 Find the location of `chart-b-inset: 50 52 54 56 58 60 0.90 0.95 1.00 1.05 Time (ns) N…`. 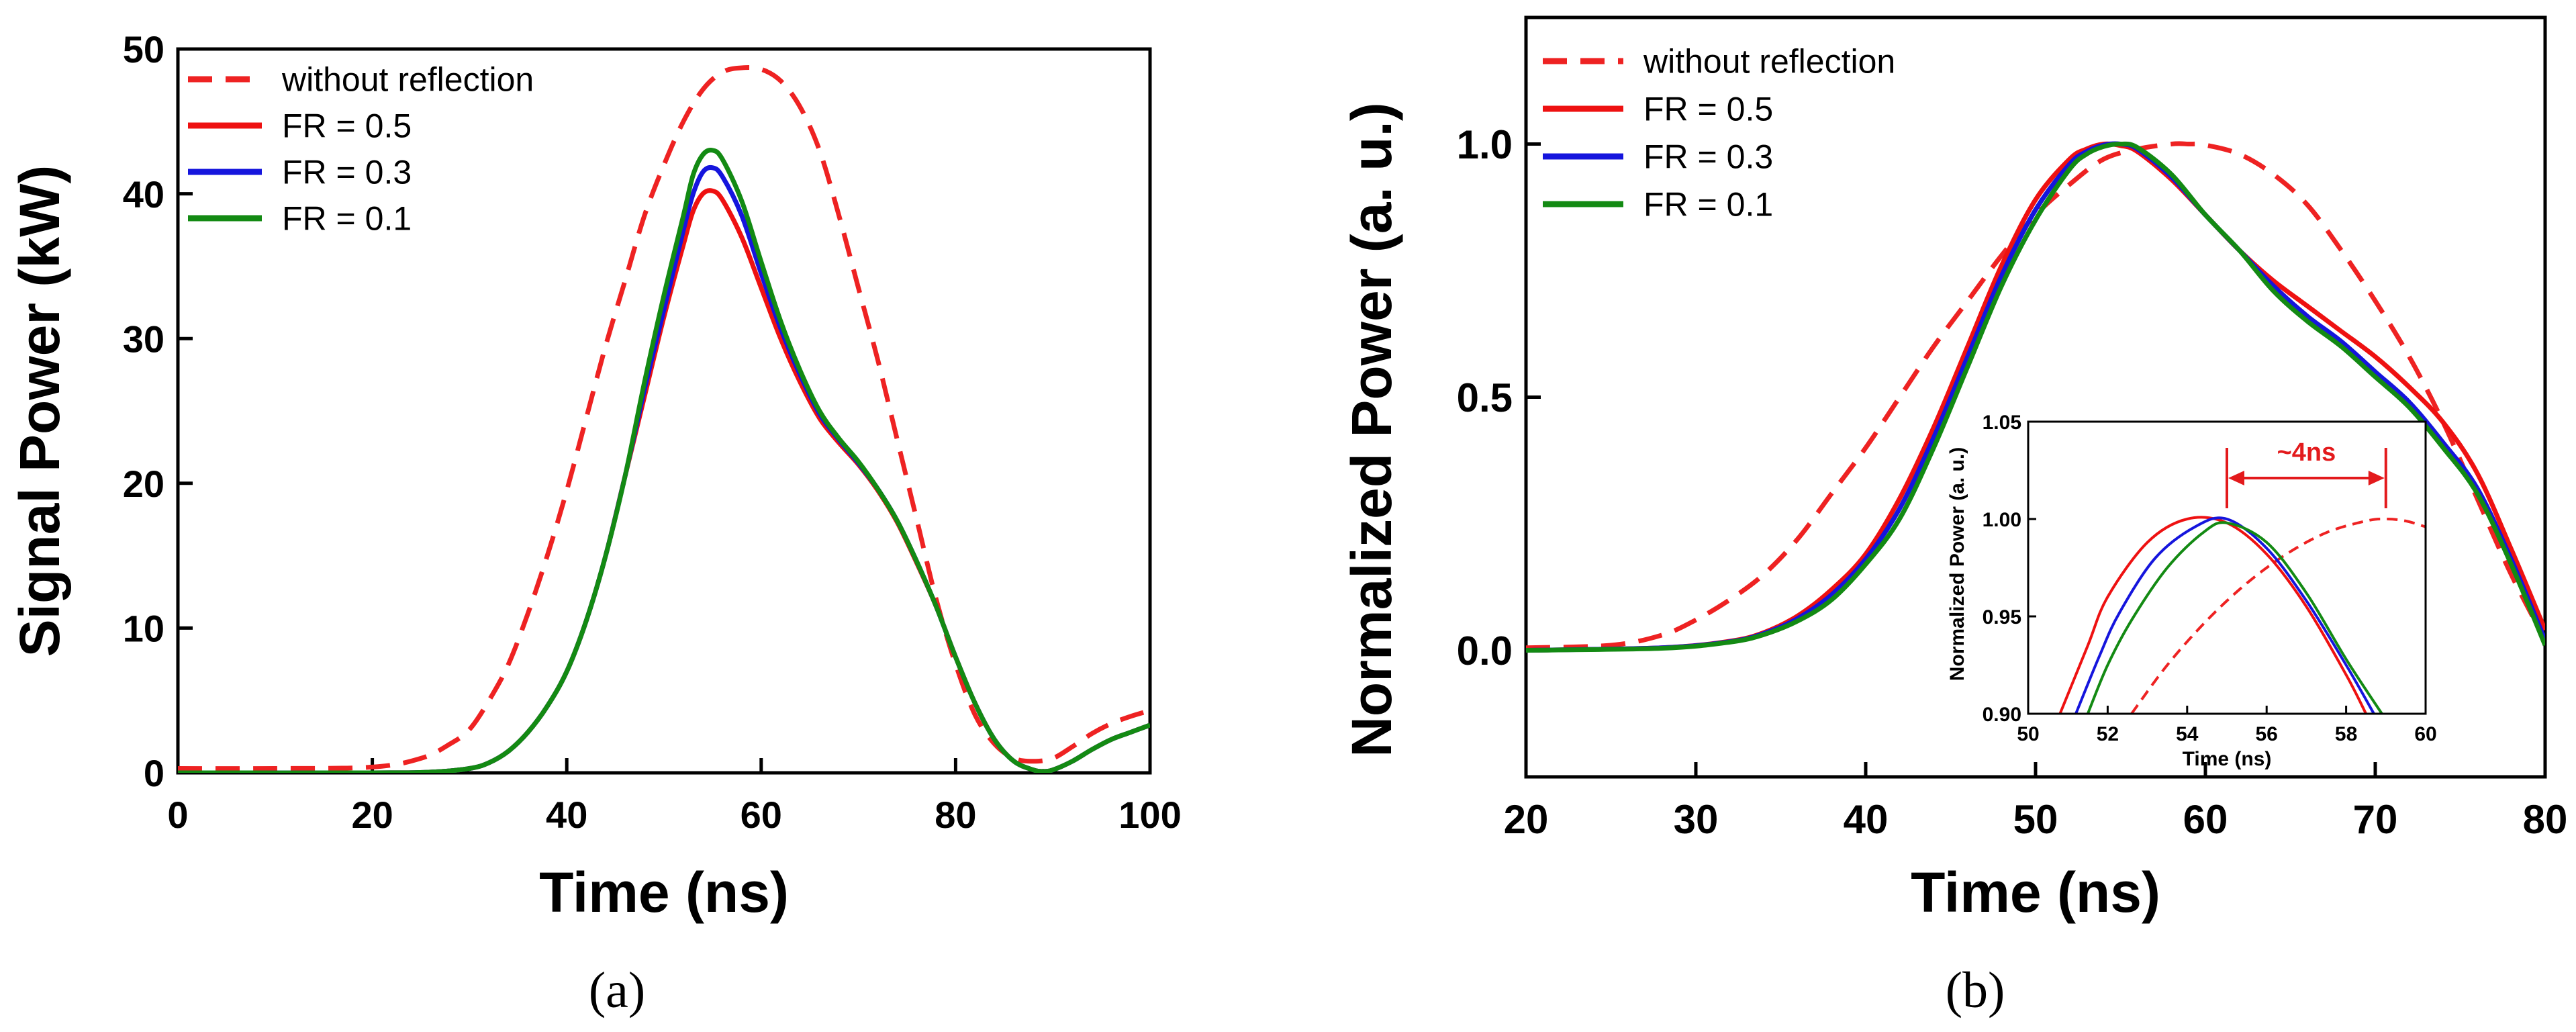

chart-b-inset: 50 52 54 56 58 60 0.90 0.95 1.00 1.05 Time (ns) N… is located at coordinates (2191, 591).